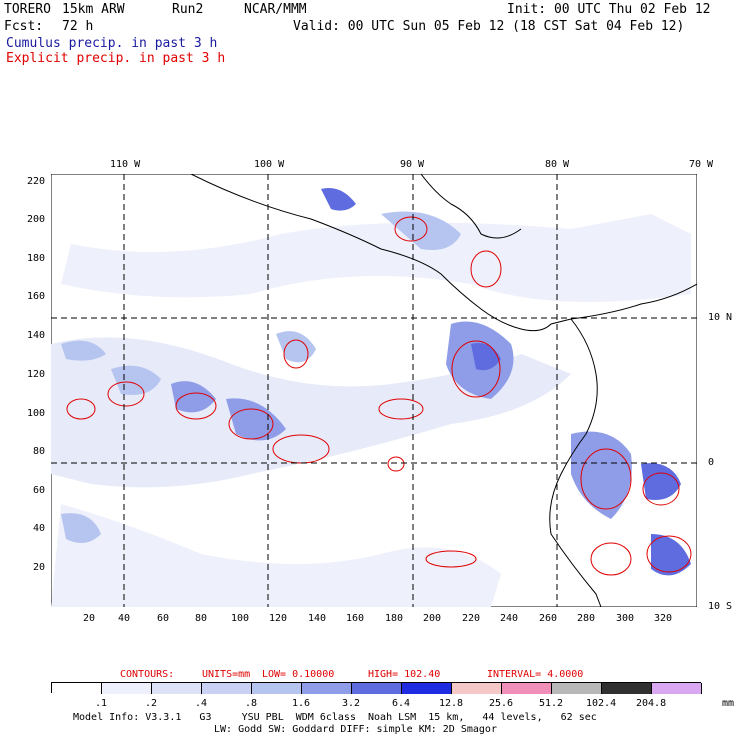  Describe the element at coordinates (89, 618) in the screenshot. I see `x-tick-label: 20` at that location.